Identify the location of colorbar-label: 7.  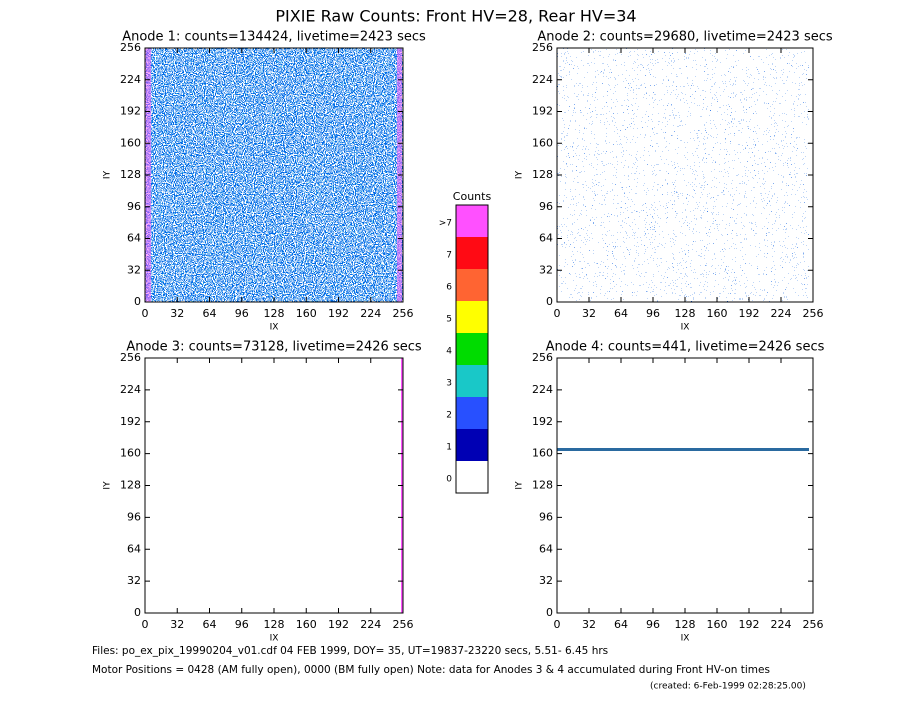
(449, 256).